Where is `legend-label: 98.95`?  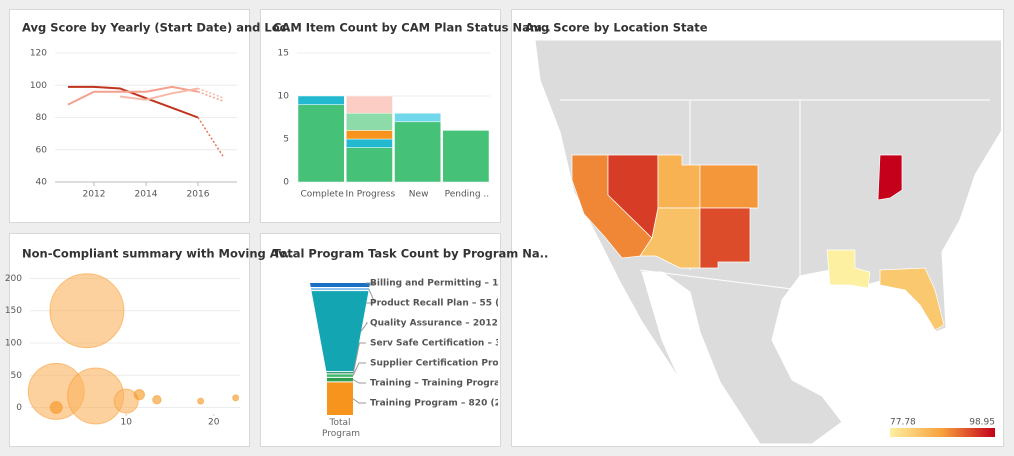 legend-label: 98.95 is located at coordinates (982, 423).